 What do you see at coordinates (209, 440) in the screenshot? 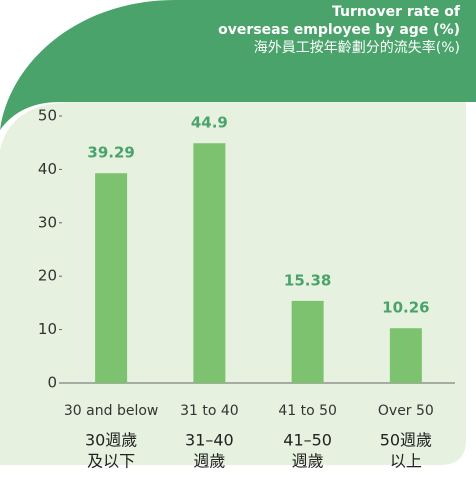
I see `x-tick-label-zh: 31–40` at bounding box center [209, 440].